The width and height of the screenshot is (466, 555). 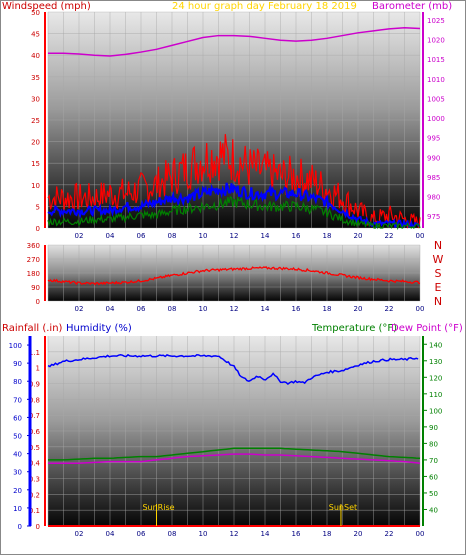 I want to click on direction-panel-series, so click(x=234, y=276).